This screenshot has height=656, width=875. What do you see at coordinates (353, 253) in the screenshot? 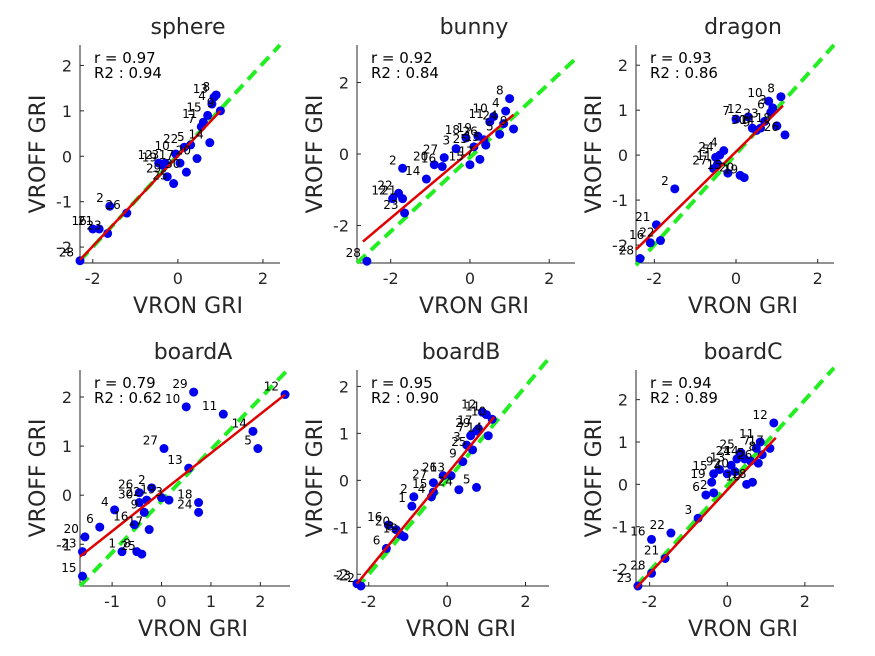
I see `point-label: 28` at bounding box center [353, 253].